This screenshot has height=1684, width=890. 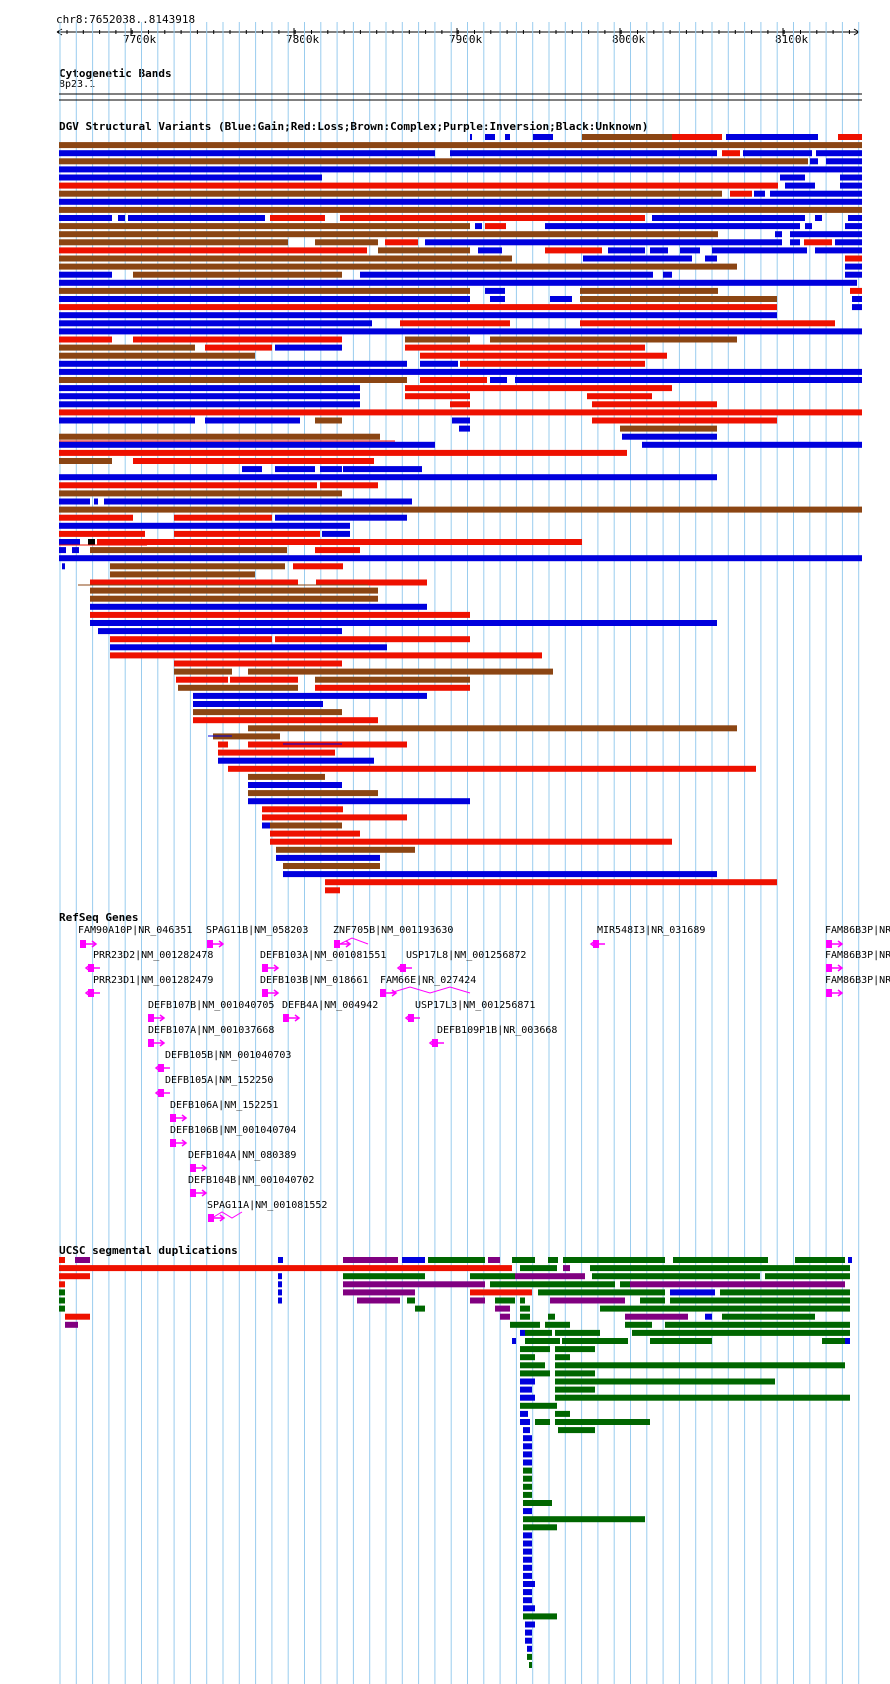 I want to click on gene-label: MIR548I3|NR_031689, so click(x=651, y=930).